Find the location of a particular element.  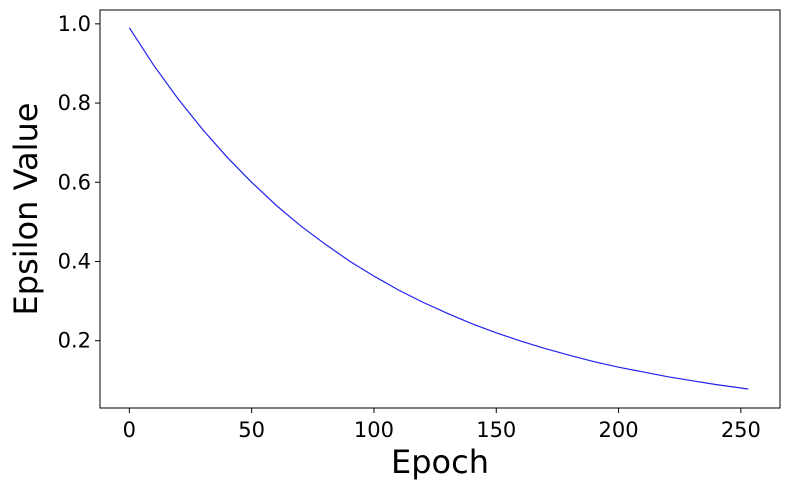

x-tick-label: 100 is located at coordinates (374, 430).